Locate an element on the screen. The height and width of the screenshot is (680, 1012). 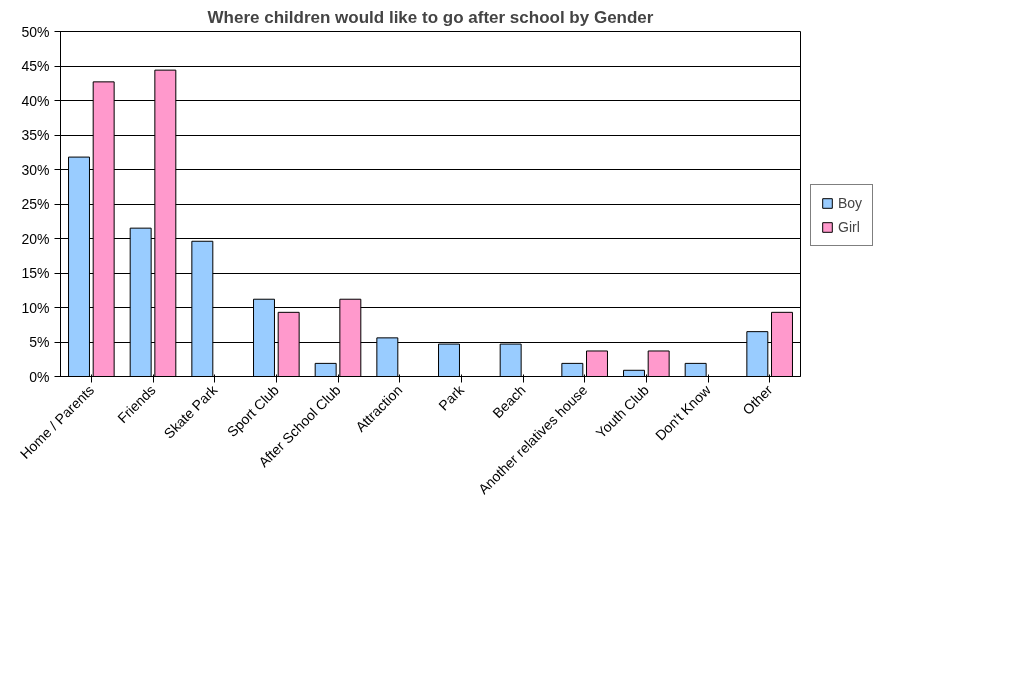
y-tick-label: 40% is located at coordinates (35, 100).